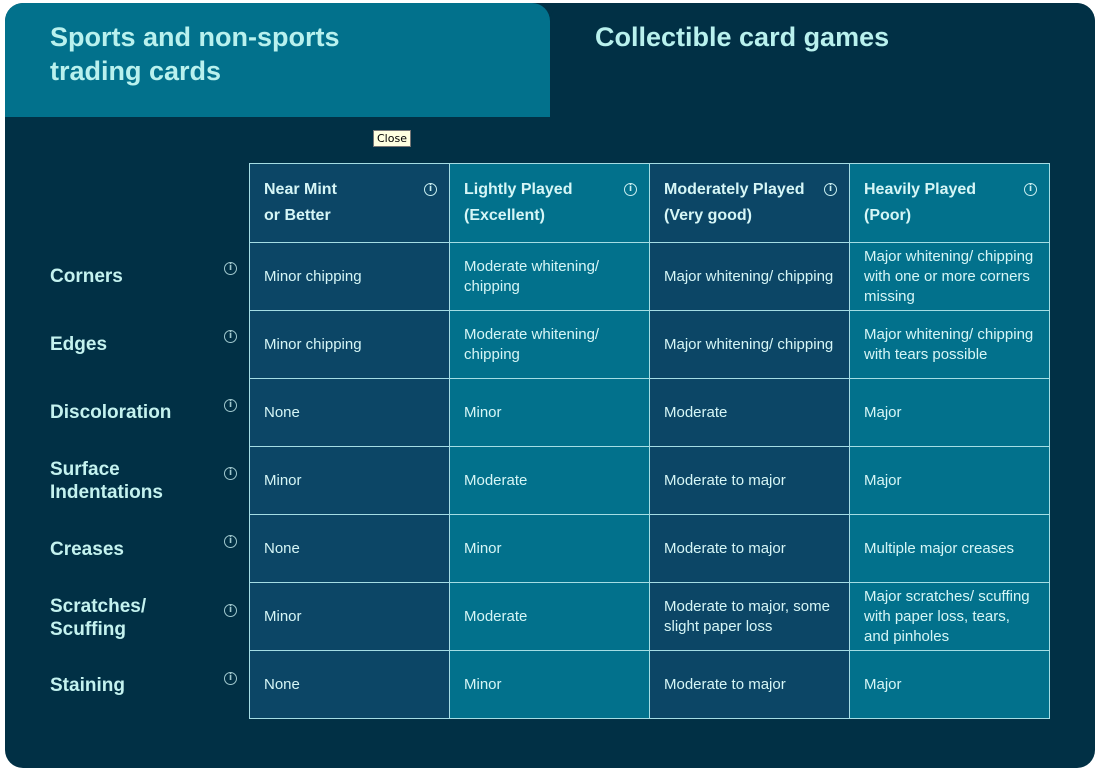 The image size is (1100, 772). Describe the element at coordinates (147, 618) in the screenshot. I see `row-label: Scratches/ Scuffing i` at that location.